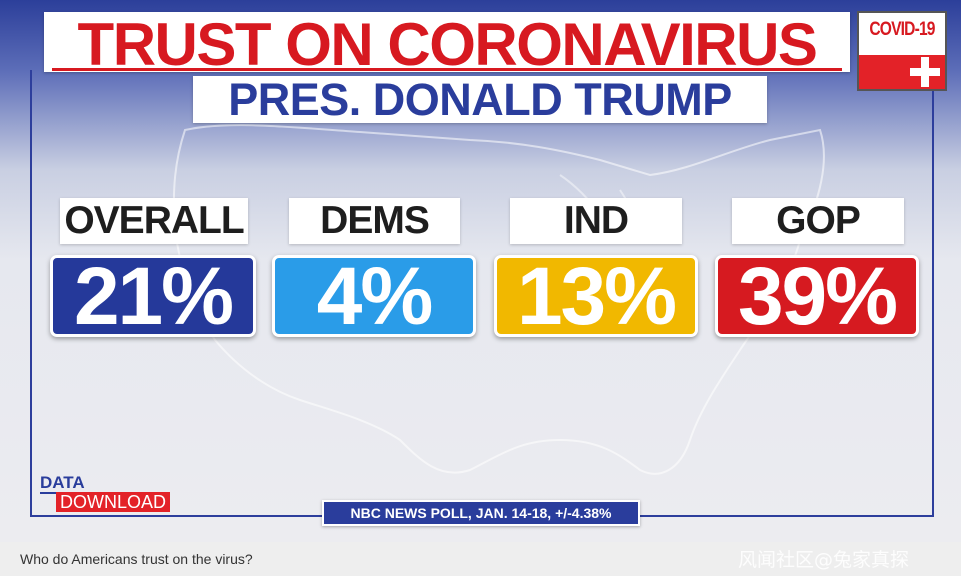  I want to click on logo-underline, so click(49, 493).